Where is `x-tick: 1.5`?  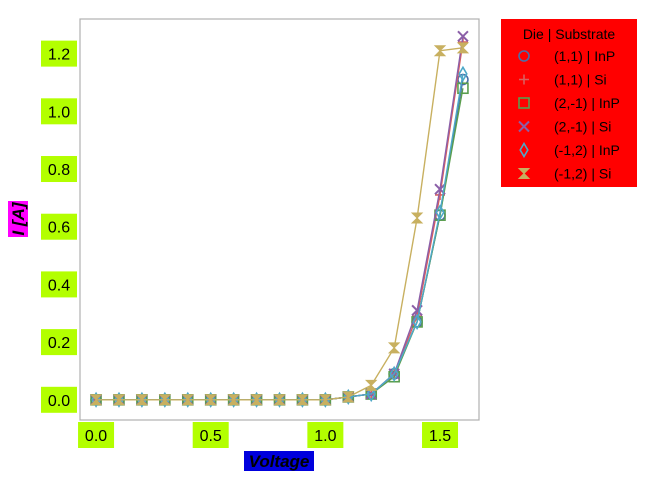 x-tick: 1.5 is located at coordinates (440, 435).